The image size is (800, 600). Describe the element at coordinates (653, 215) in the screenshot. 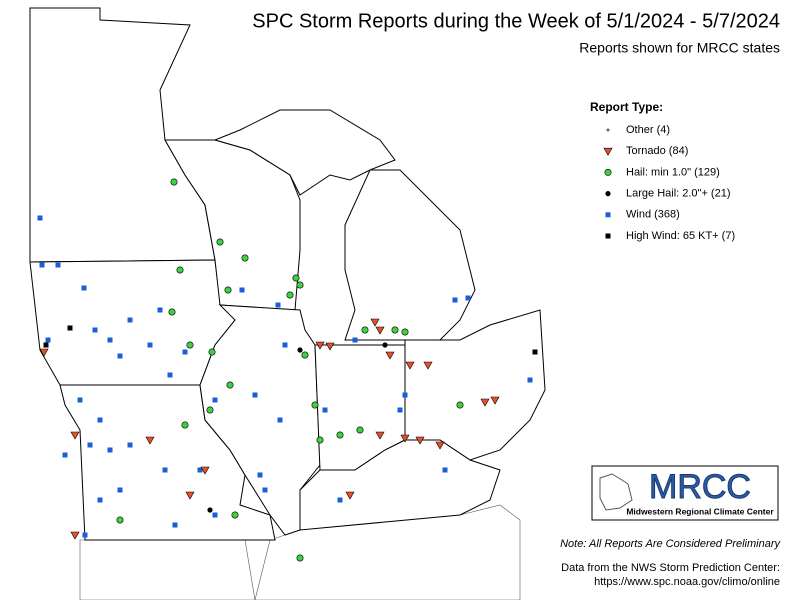

I see `legend-label: Wind (368)` at that location.